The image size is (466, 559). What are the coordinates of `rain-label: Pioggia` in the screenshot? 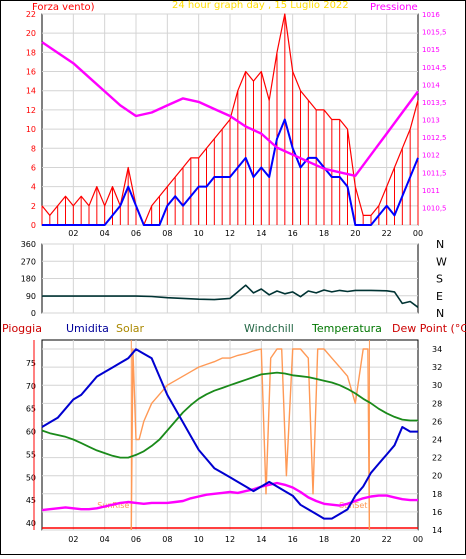 It's located at (22, 328).